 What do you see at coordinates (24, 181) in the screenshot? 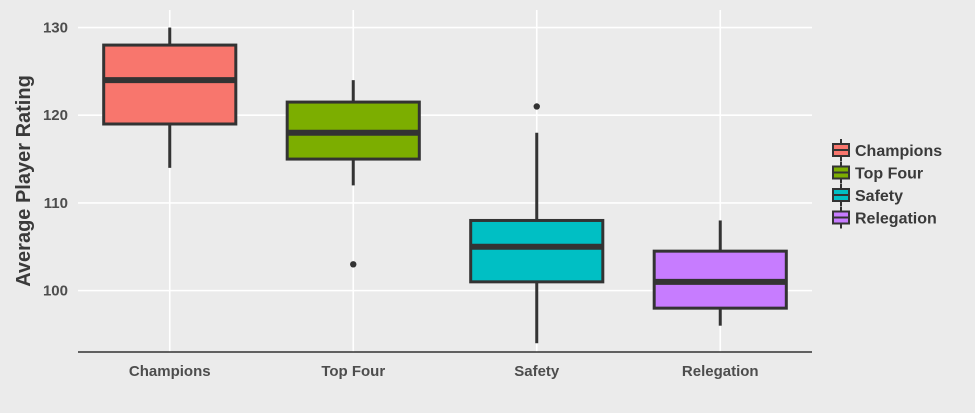
I see `y-axis-title: Average Player Rating` at bounding box center [24, 181].